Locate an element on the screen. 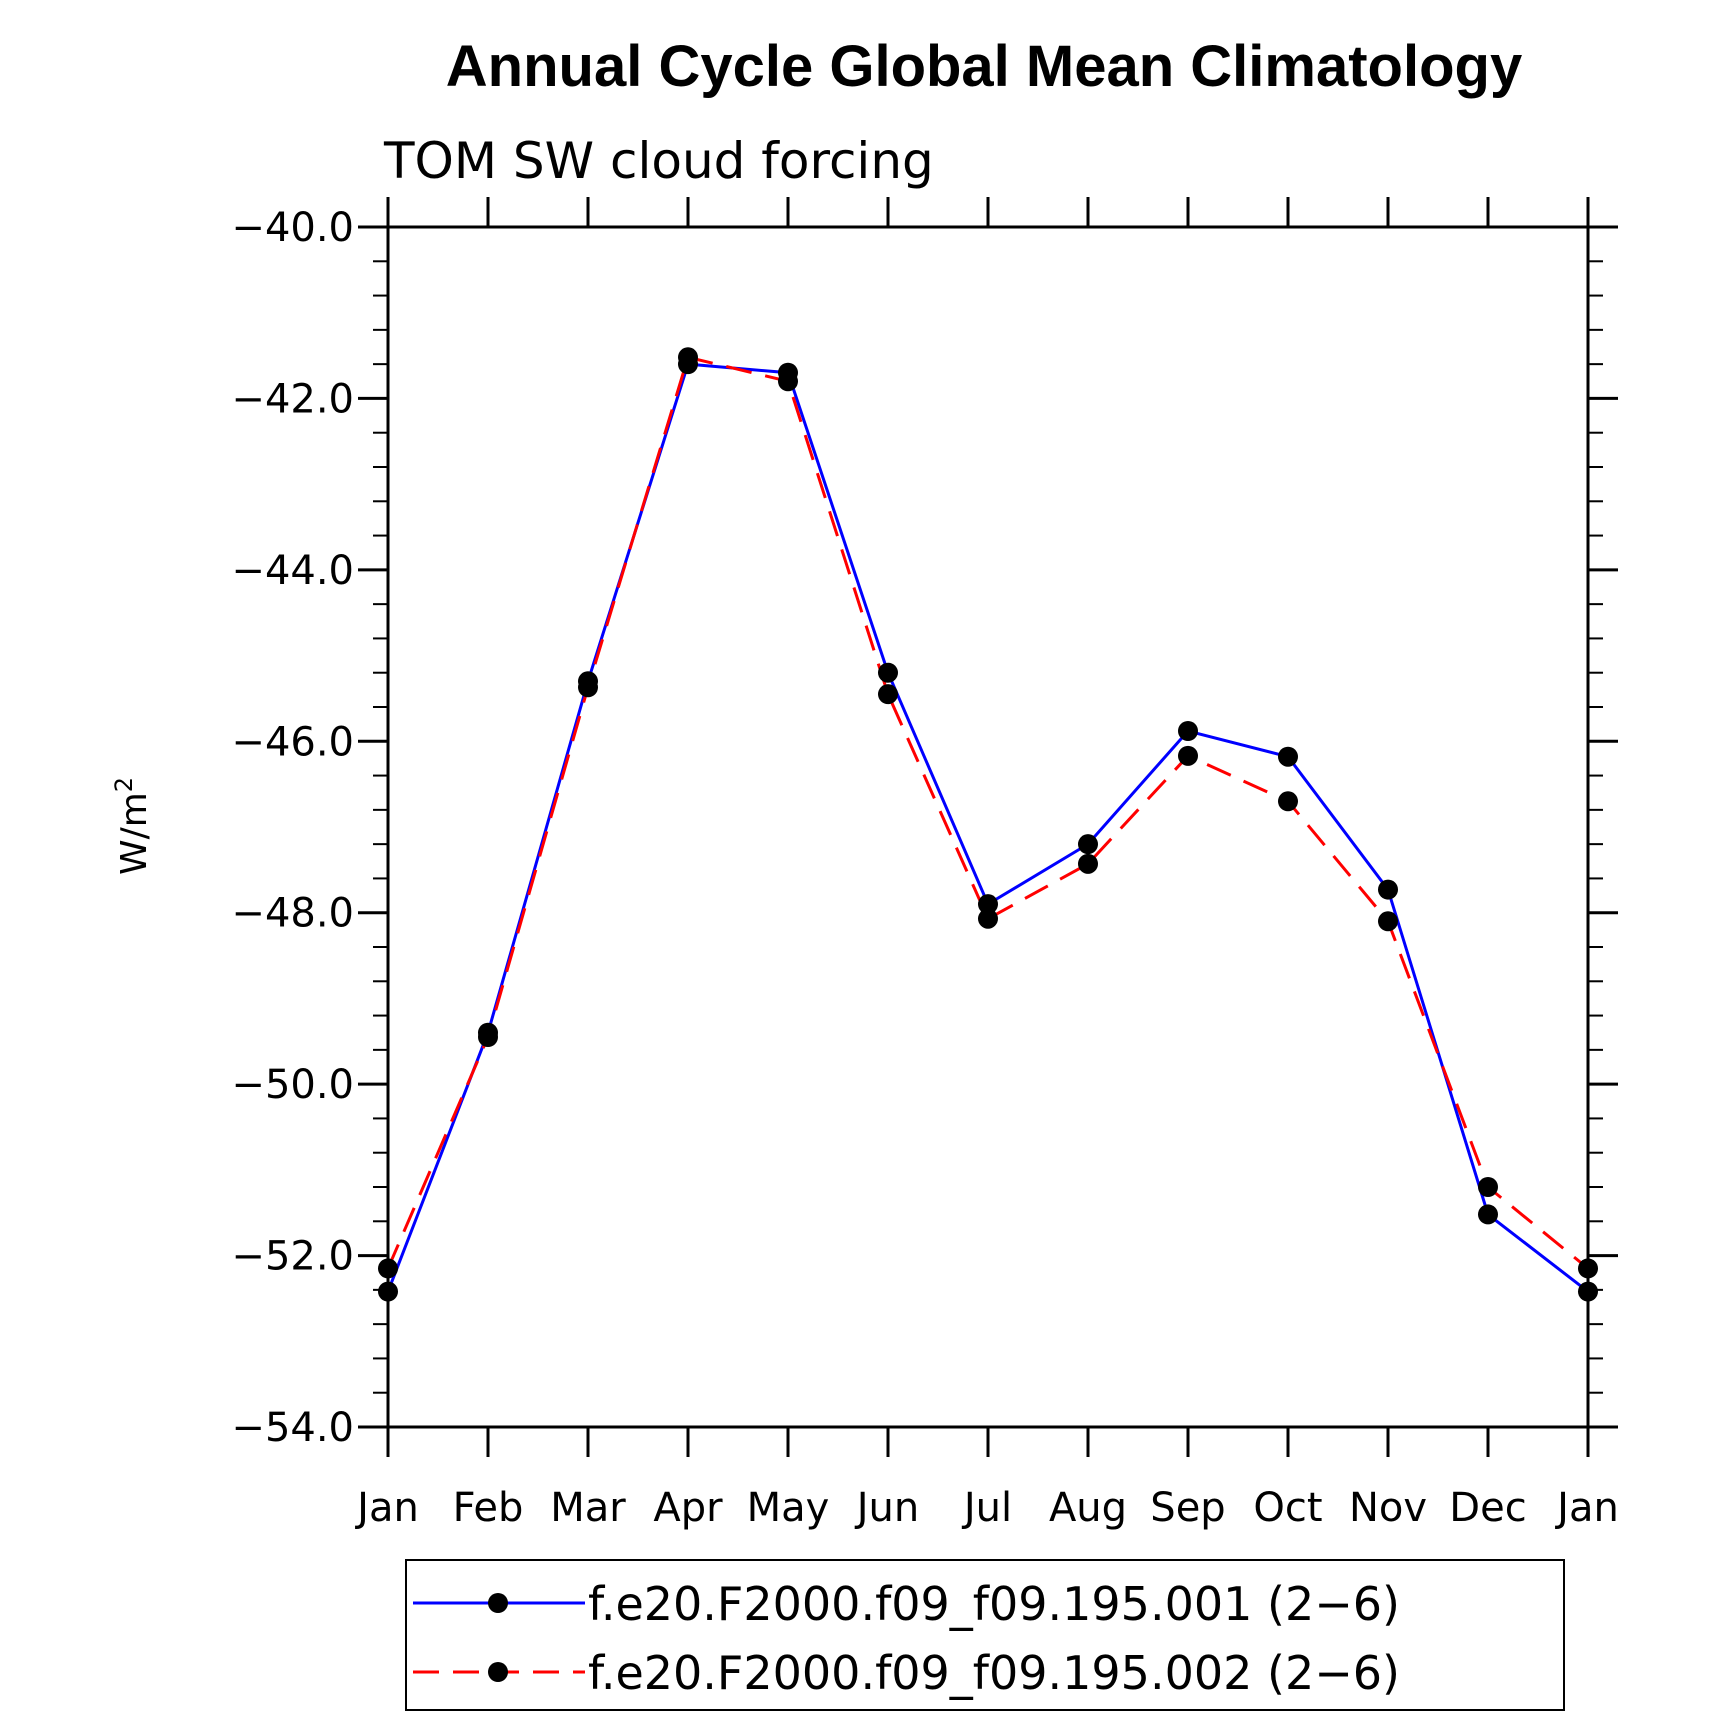  legend-box is located at coordinates (985, 1635).